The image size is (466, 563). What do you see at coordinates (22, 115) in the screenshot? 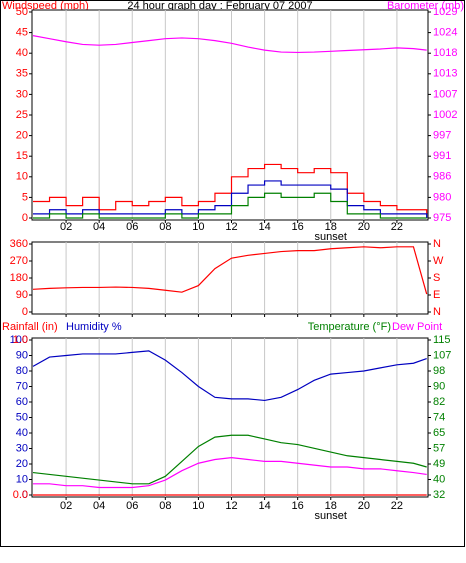
I see `y-tick-label: 25` at bounding box center [22, 115].